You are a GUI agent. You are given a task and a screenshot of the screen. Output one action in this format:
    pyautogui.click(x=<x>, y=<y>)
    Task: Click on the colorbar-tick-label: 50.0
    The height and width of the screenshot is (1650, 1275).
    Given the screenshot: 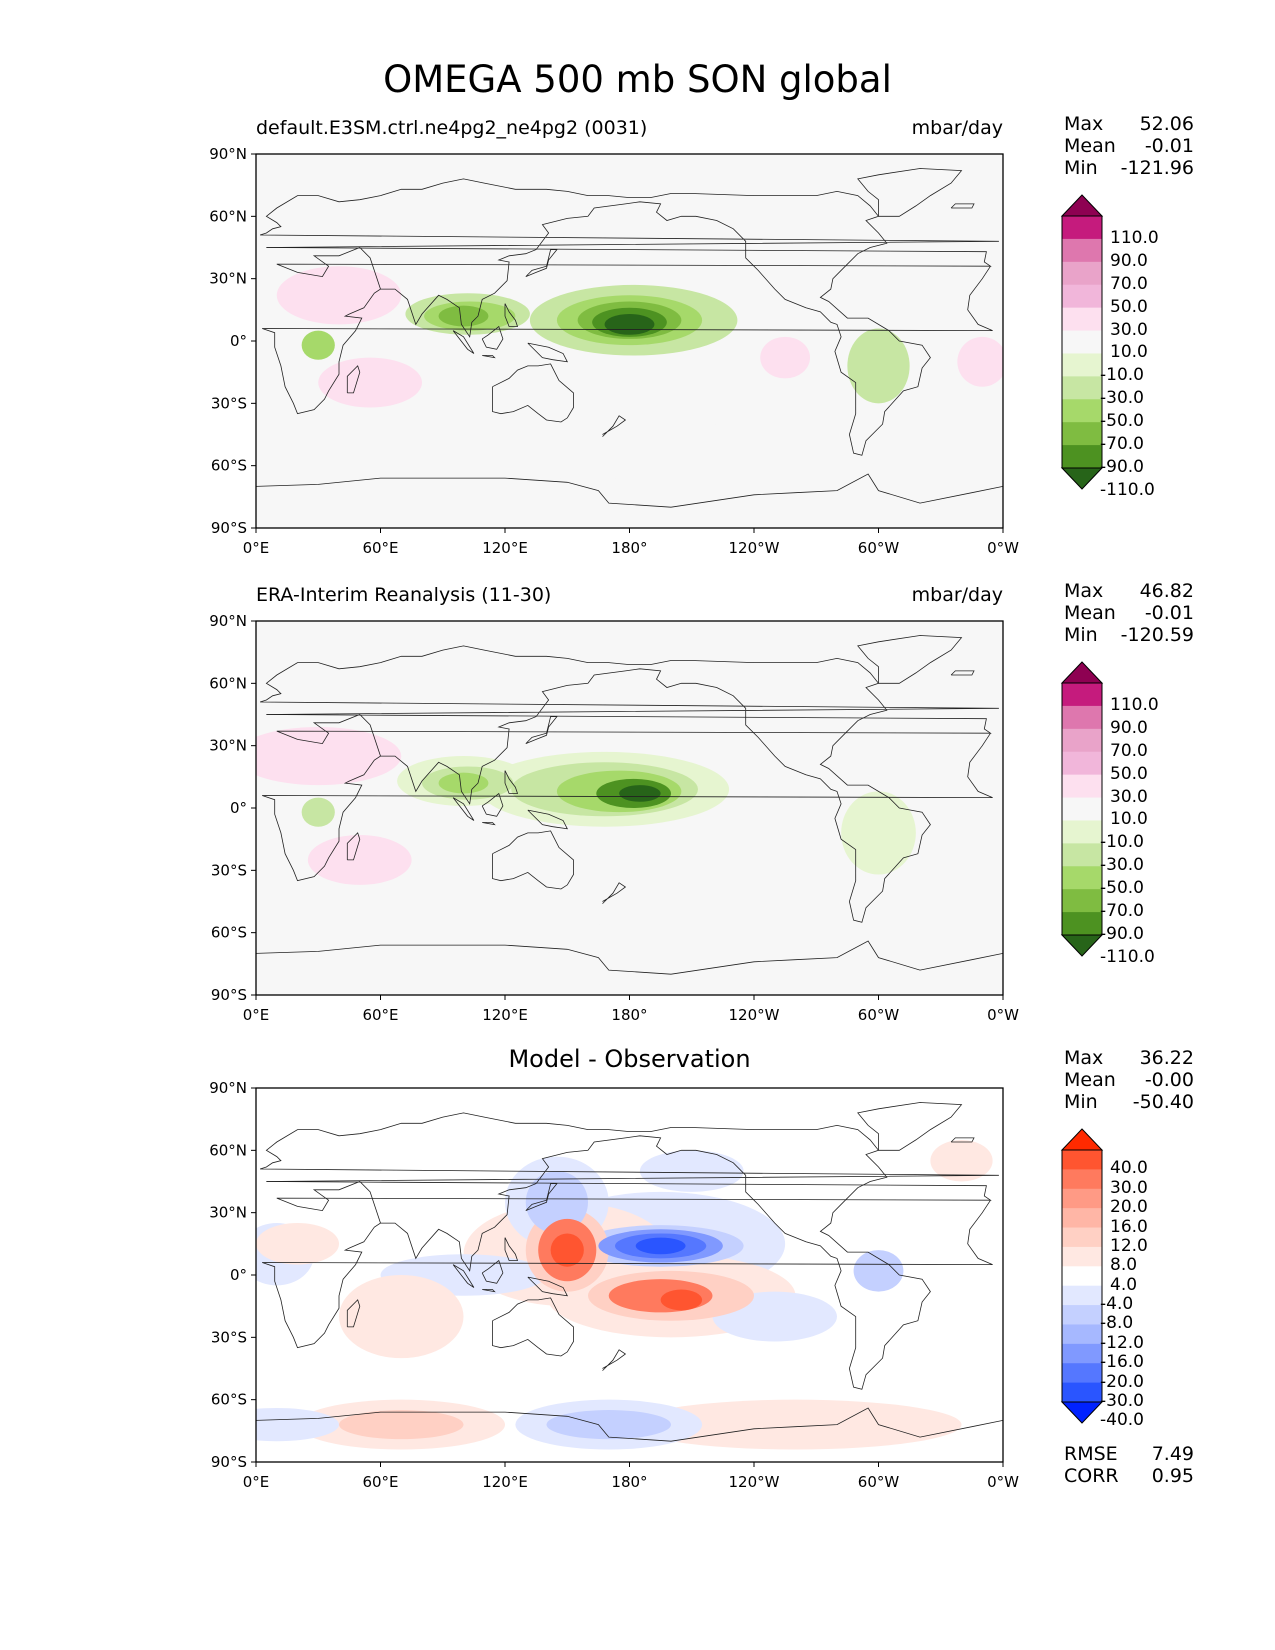 What is the action you would take?
    pyautogui.click(x=1129, y=306)
    